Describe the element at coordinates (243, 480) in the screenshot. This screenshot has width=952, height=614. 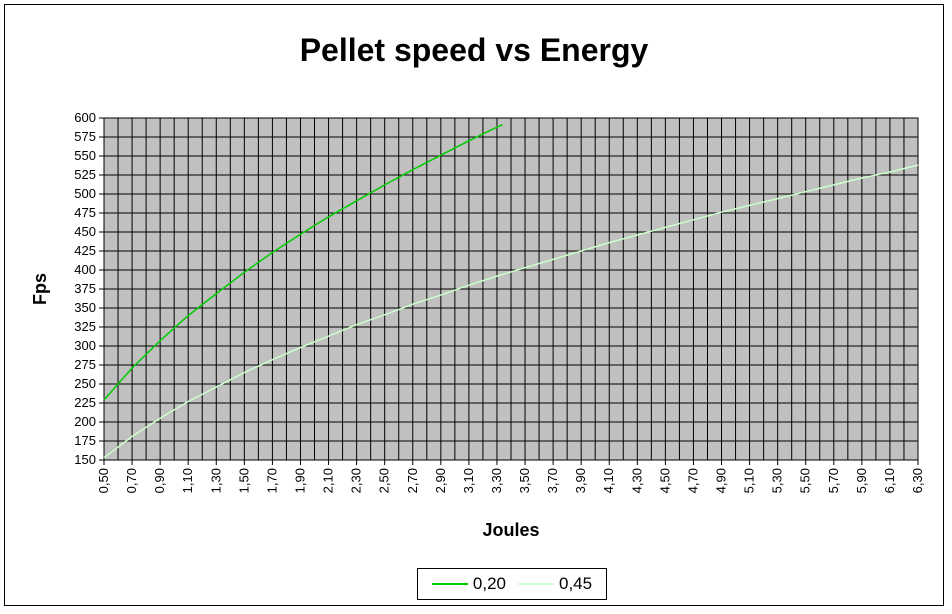
I see `x-tick-label: 1,50` at that location.